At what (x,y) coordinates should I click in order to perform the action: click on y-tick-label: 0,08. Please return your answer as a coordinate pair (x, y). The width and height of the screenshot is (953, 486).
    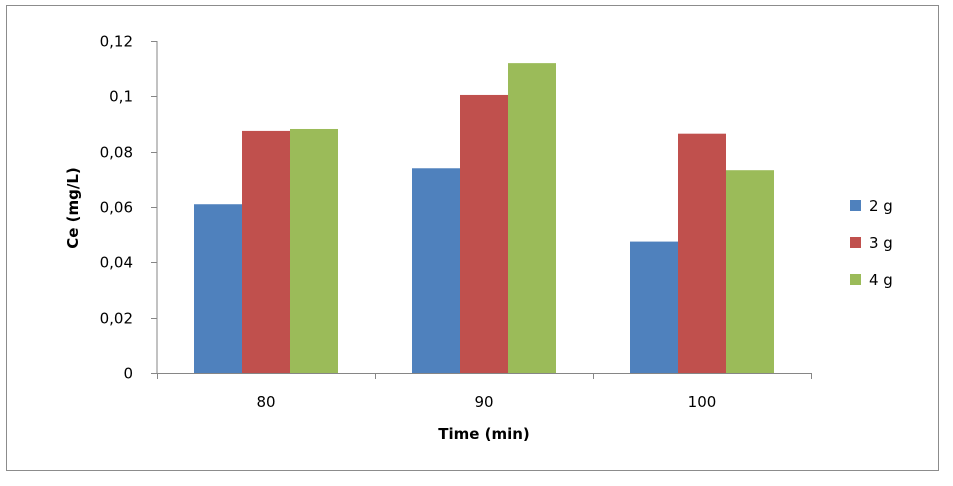
    Looking at the image, I should click on (116, 153).